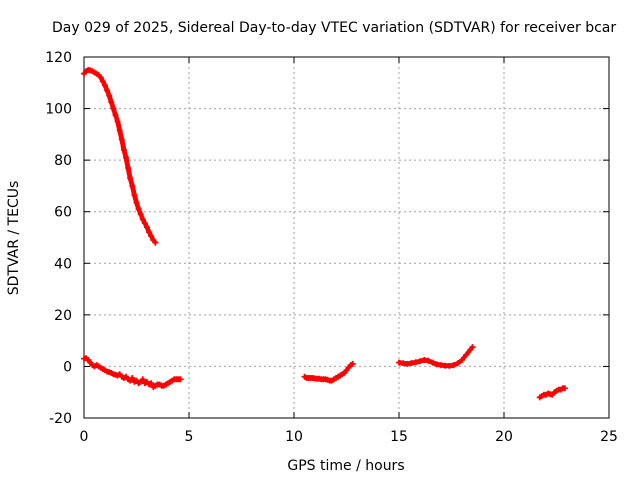  Describe the element at coordinates (294, 437) in the screenshot. I see `x-tick-label: 10` at that location.